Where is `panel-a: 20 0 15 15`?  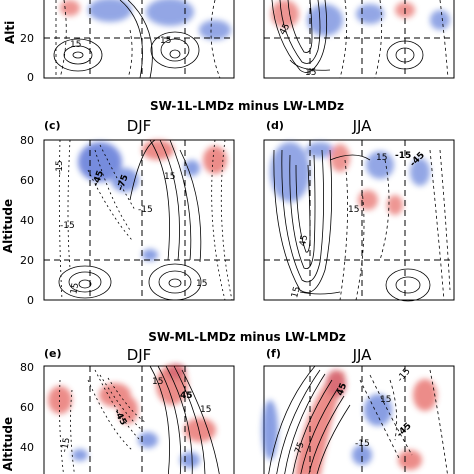
panel-a: 20 0 15 15 is located at coordinates (127, 42).